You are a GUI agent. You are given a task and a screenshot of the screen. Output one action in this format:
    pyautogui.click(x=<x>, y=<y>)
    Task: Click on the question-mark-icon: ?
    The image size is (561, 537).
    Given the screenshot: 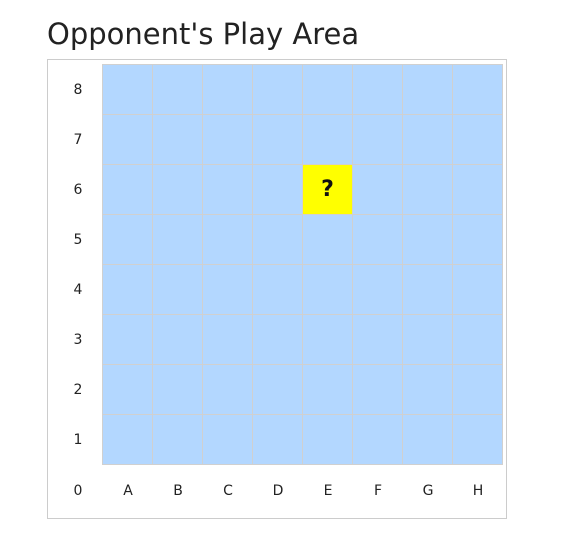 What is the action you would take?
    pyautogui.click(x=327, y=189)
    